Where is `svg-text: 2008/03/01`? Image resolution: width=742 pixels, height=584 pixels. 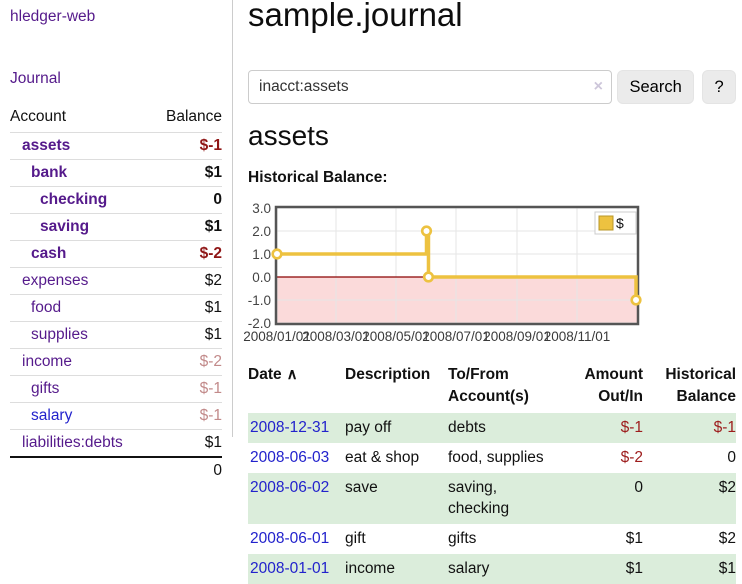
svg-text: 2008/03/01 is located at coordinates (336, 336).